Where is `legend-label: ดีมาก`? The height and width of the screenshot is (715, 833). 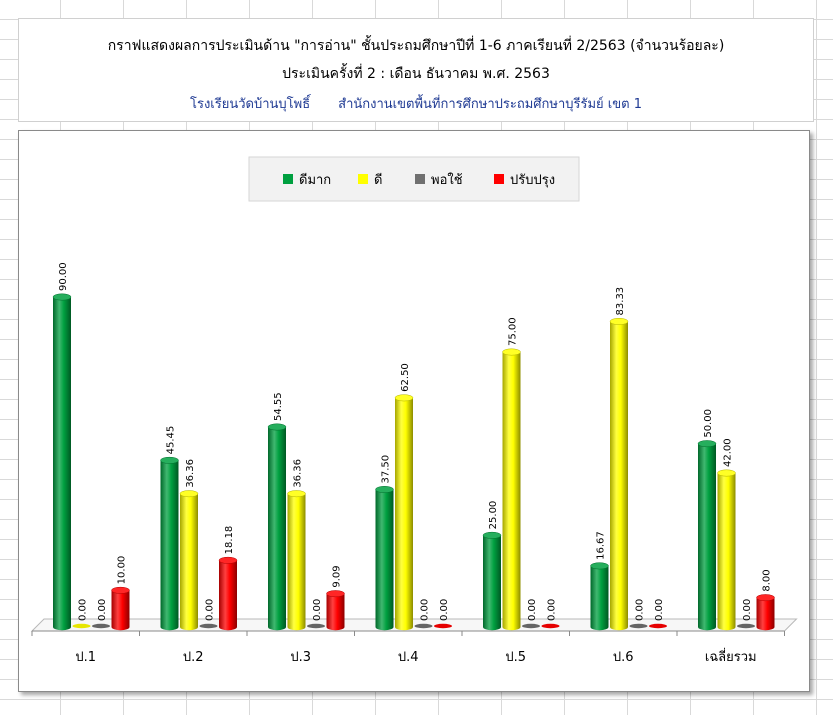
legend-label: ดีมาก is located at coordinates (315, 180).